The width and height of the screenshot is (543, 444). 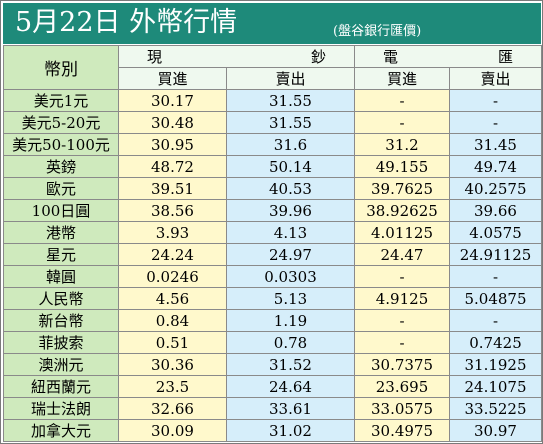 I want to click on table-row: 100日圓 38.56 39.96 38.92625 39.66, so click(x=272, y=210).